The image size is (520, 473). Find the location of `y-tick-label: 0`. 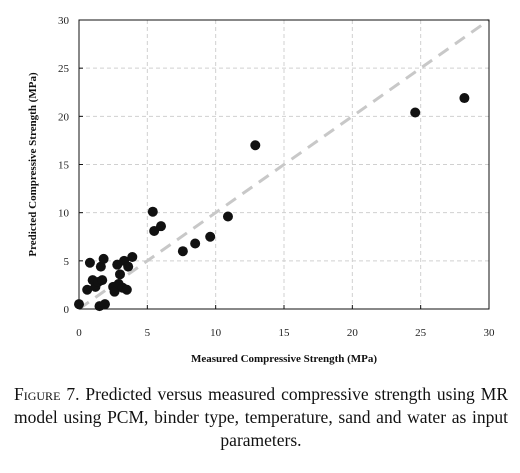

y-tick-label: 0 is located at coordinates (67, 310).